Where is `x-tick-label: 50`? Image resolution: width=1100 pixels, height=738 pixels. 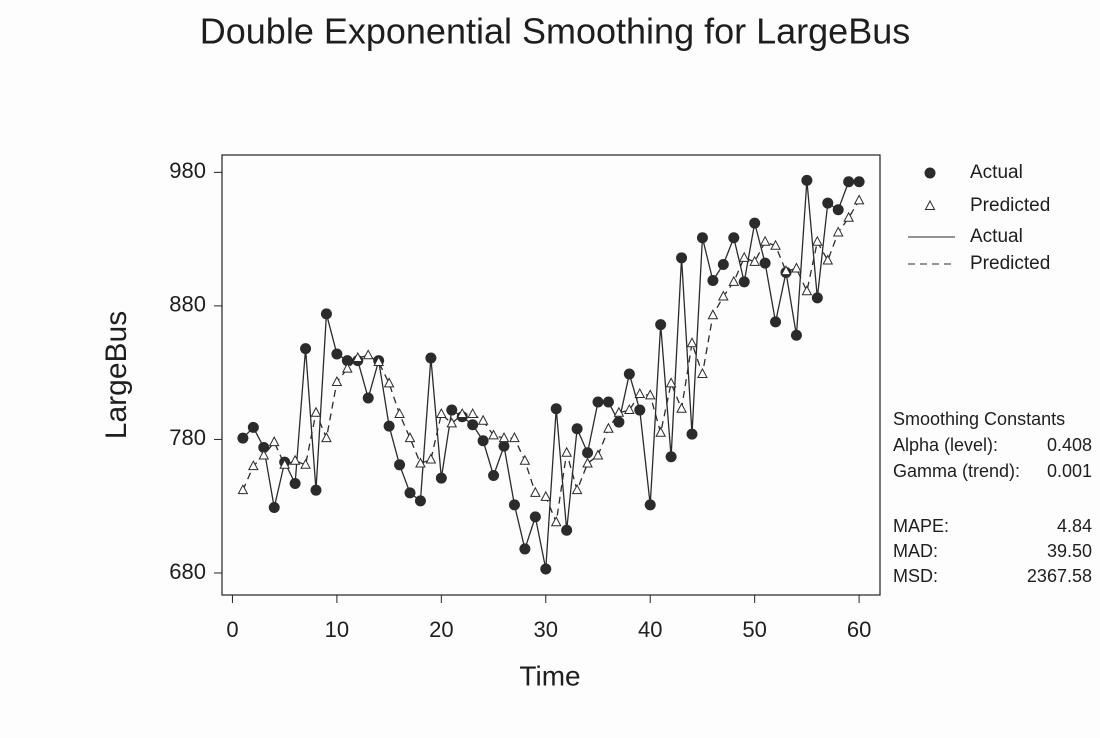
x-tick-label: 50 is located at coordinates (754, 629).